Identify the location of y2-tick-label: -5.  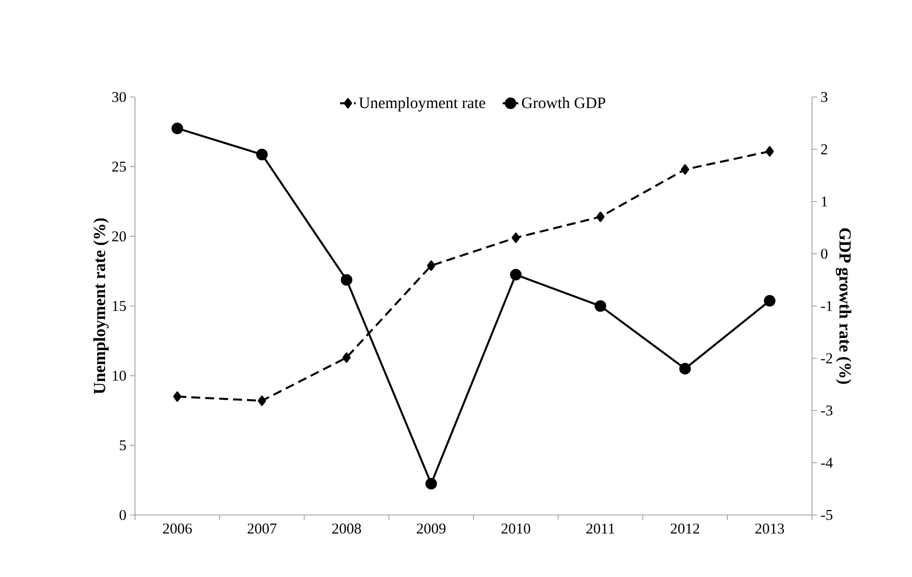
(826, 515).